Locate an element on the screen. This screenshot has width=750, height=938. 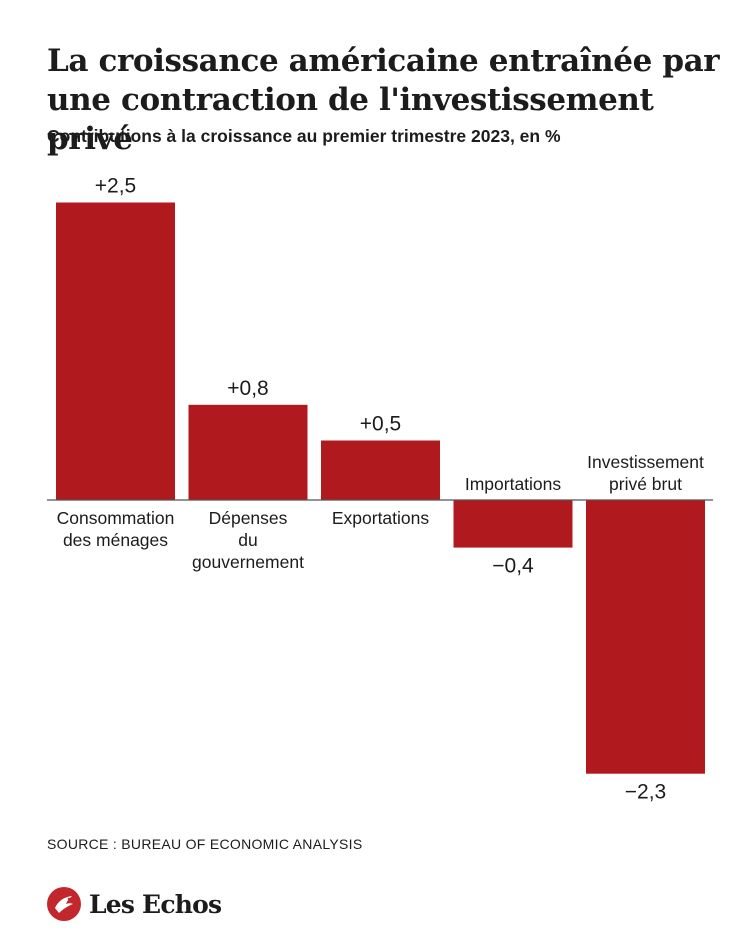
data-label: +2,5 is located at coordinates (115, 186).